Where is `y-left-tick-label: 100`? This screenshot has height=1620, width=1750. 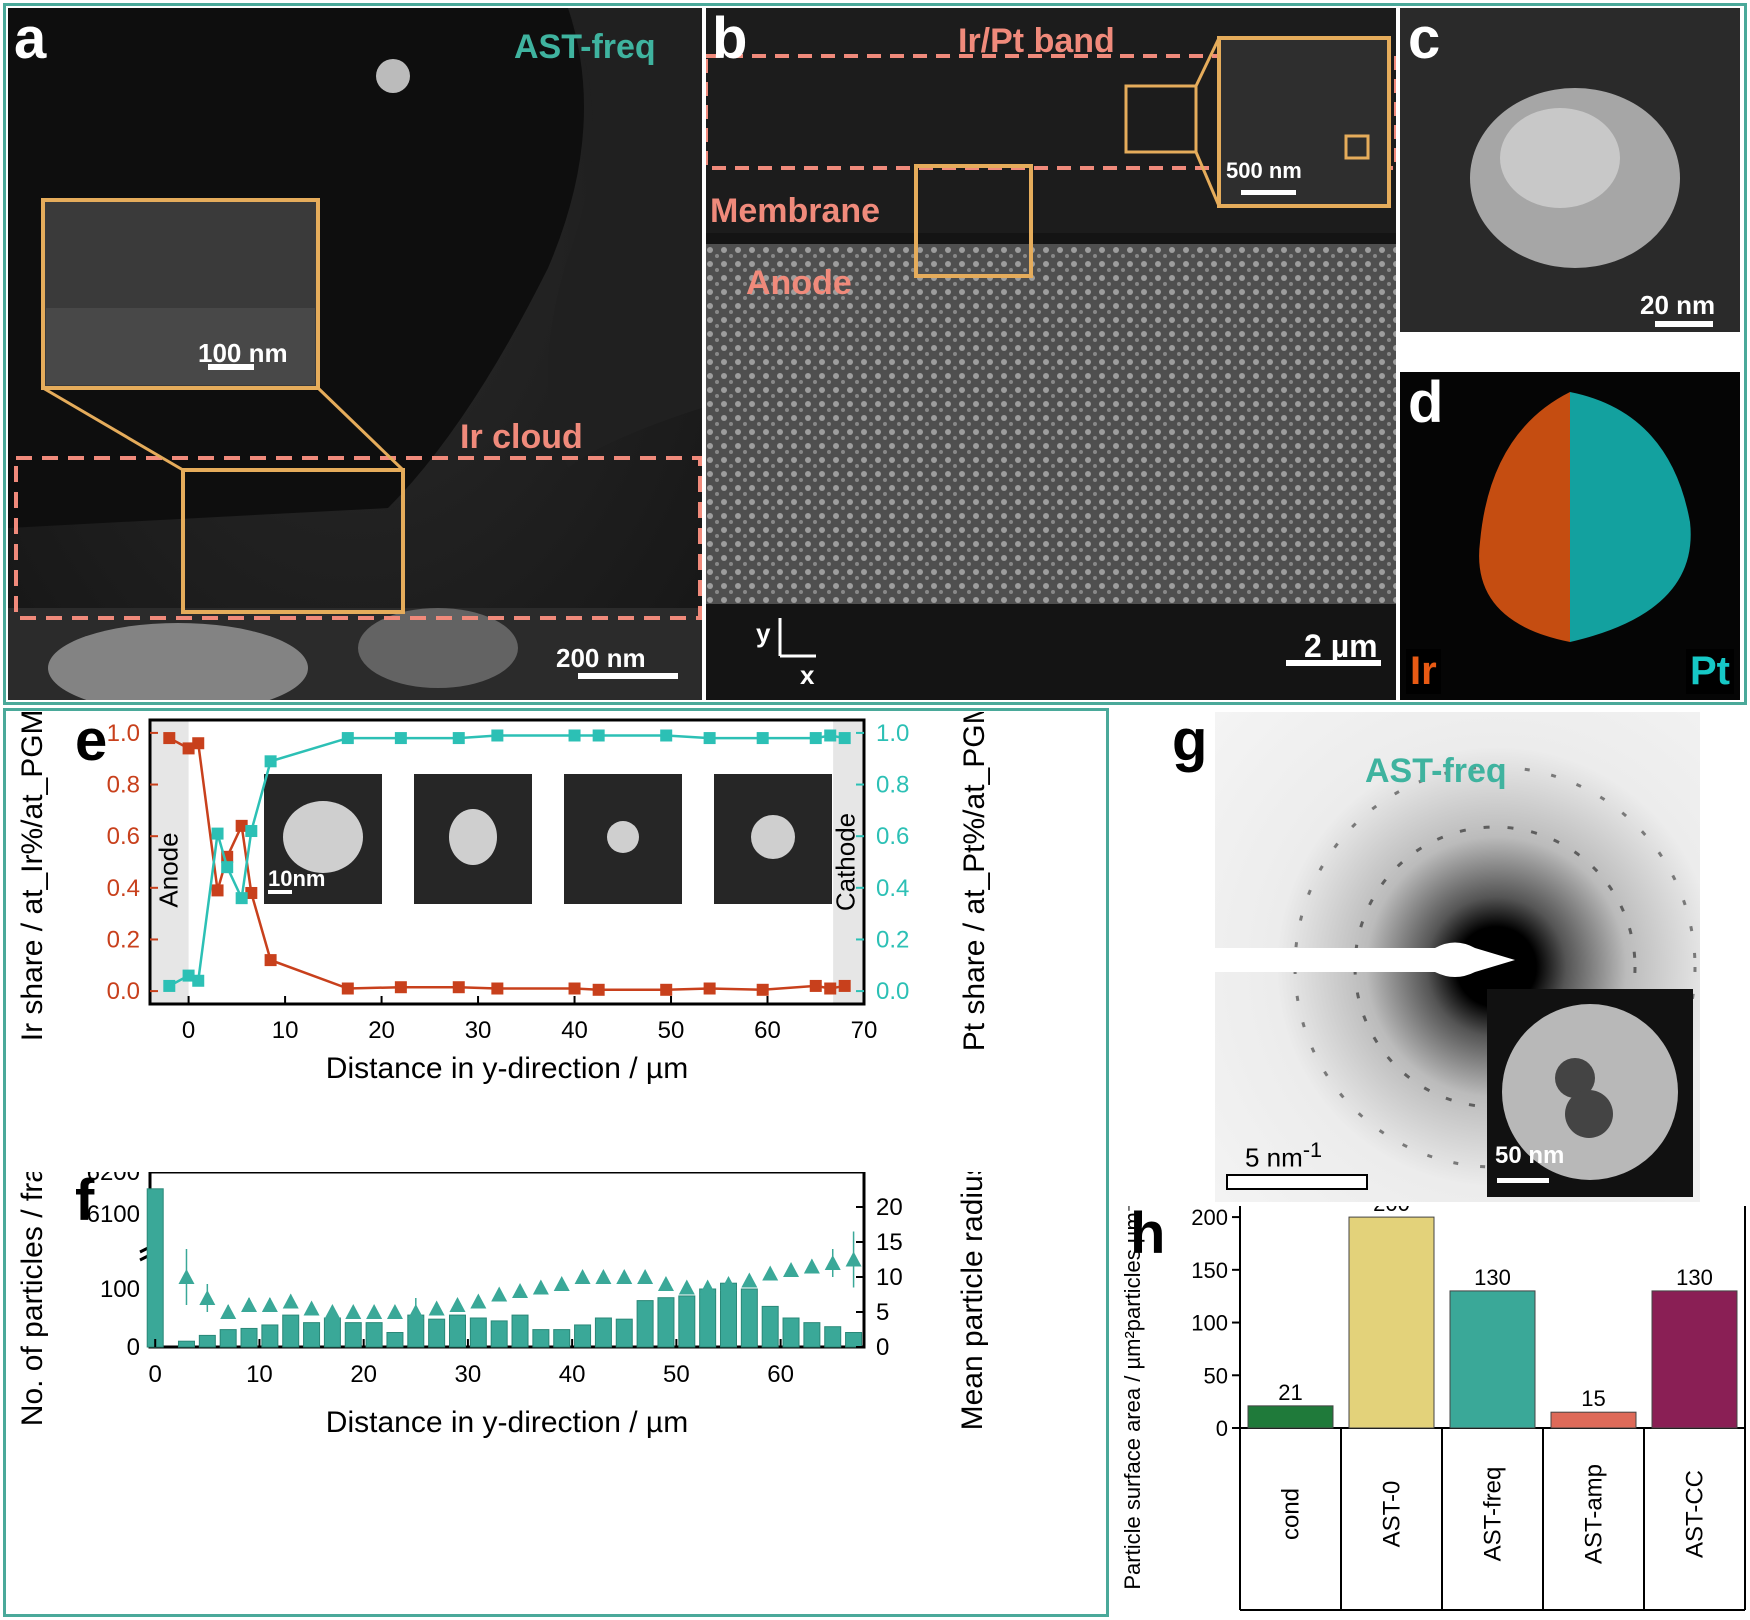
y-left-tick-label: 100 is located at coordinates (120, 1289).